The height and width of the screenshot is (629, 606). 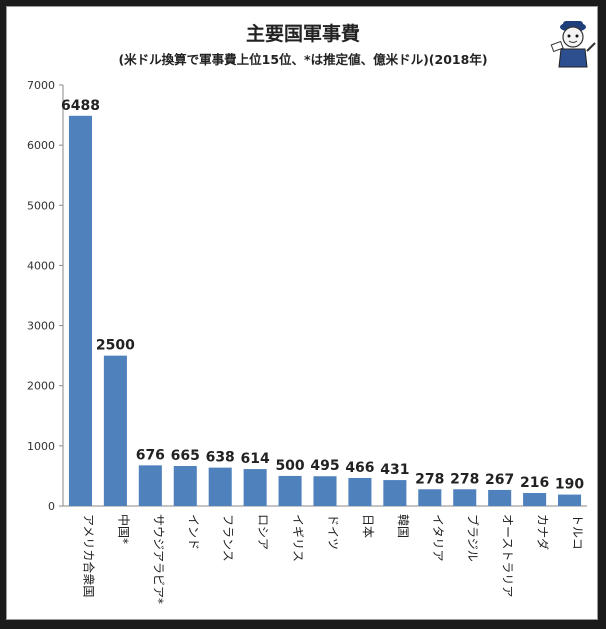 What do you see at coordinates (123, 529) in the screenshot?
I see `x-tick-label: 中国*` at bounding box center [123, 529].